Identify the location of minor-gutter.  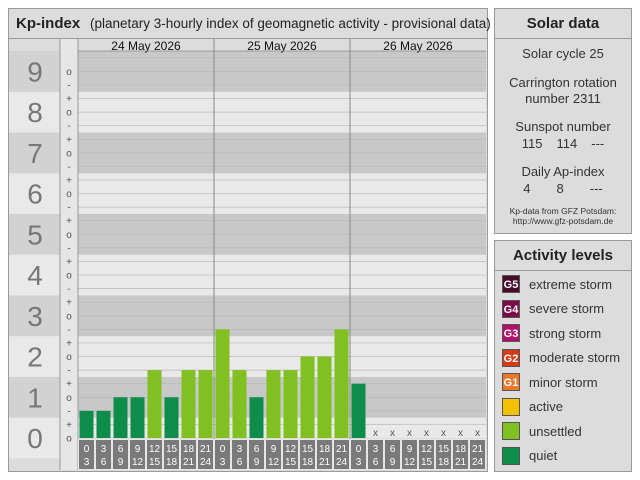
(69, 254).